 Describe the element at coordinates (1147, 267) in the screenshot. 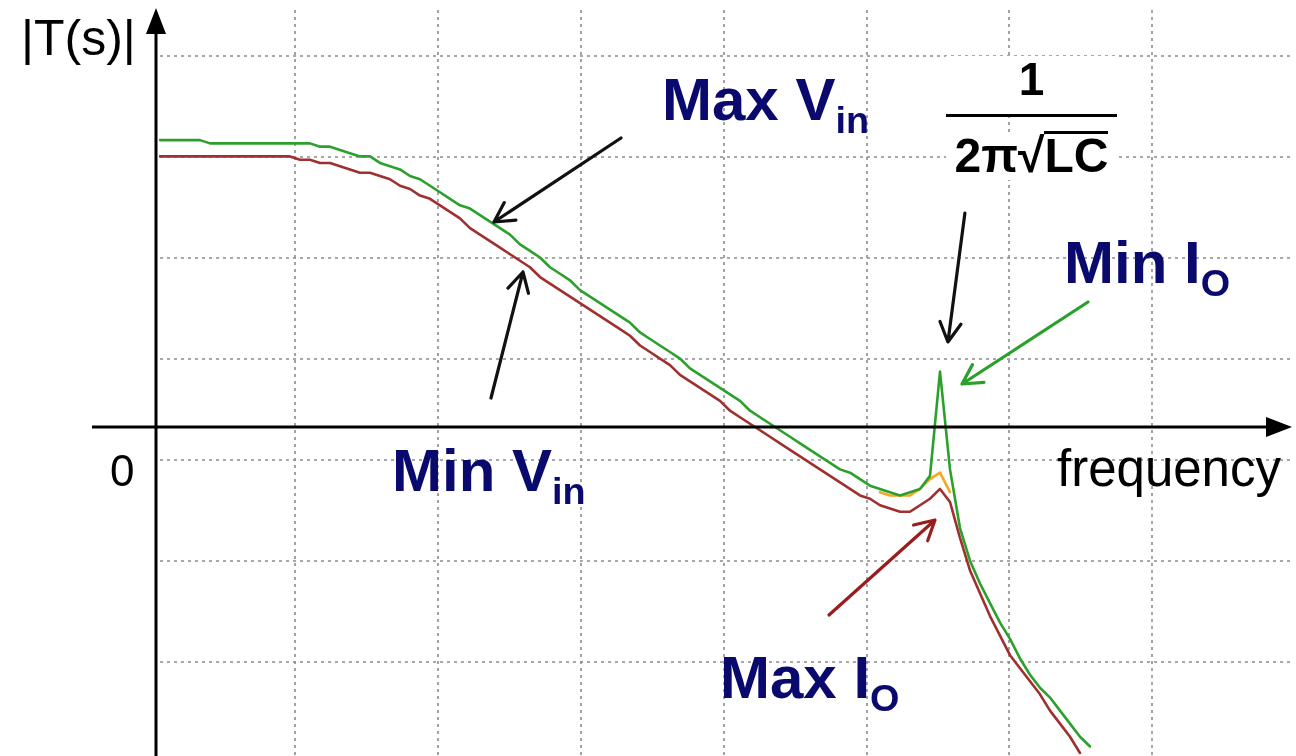

I see `annotation: Min I$_{O}$` at that location.